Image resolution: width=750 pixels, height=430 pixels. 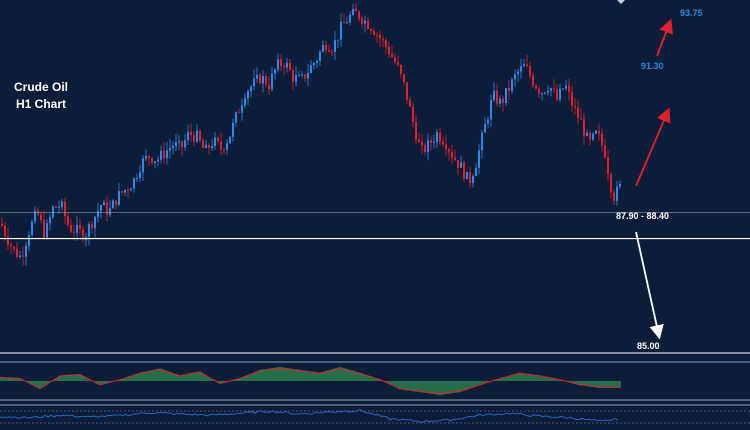 I want to click on rsi-panel, so click(x=375, y=414).